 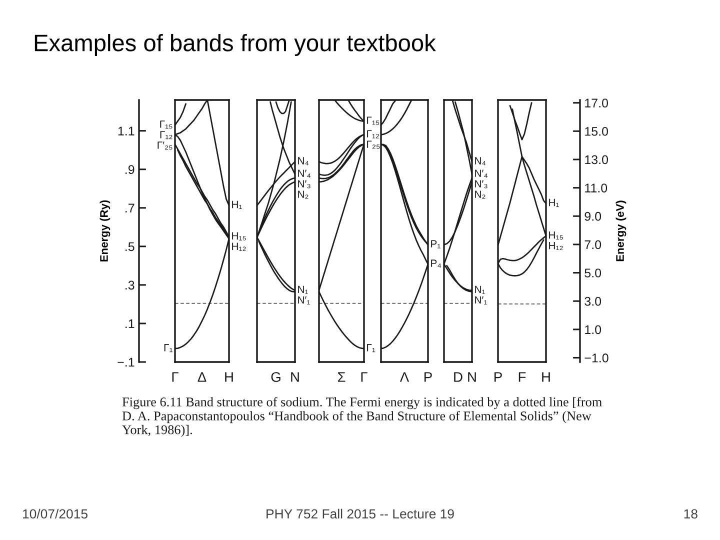 I want to click on chart-title: Examples of bands from your textbook, so click(x=235, y=45).